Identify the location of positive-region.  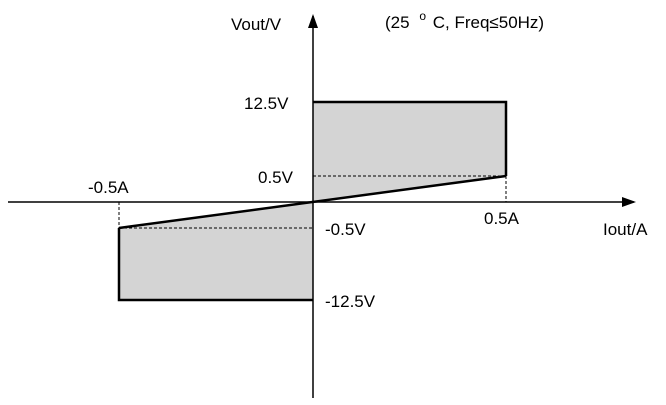
(409, 152).